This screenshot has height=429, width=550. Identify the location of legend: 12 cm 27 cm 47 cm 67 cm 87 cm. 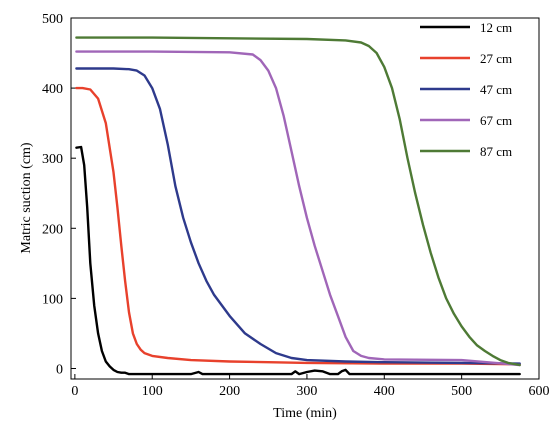
(466, 89).